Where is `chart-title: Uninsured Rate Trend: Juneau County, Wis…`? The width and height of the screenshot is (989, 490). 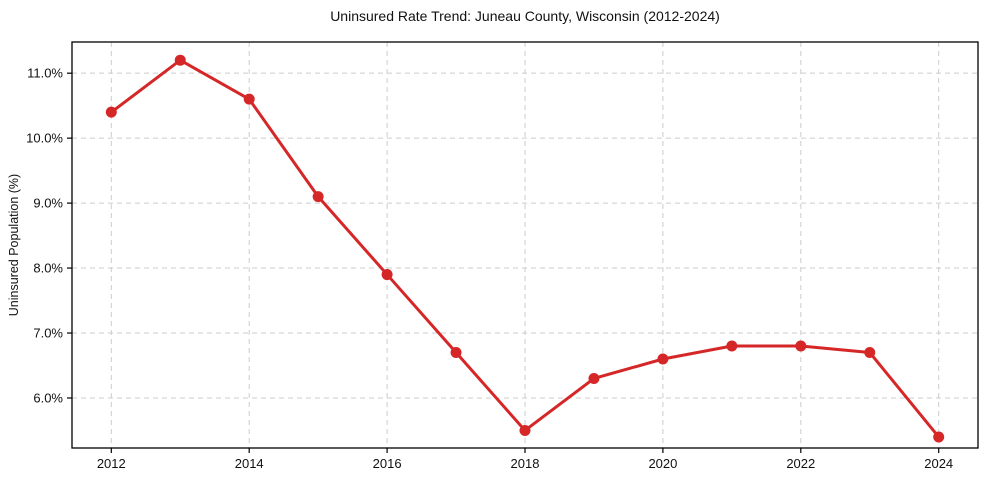
chart-title: Uninsured Rate Trend: Juneau County, Wis… is located at coordinates (525, 16).